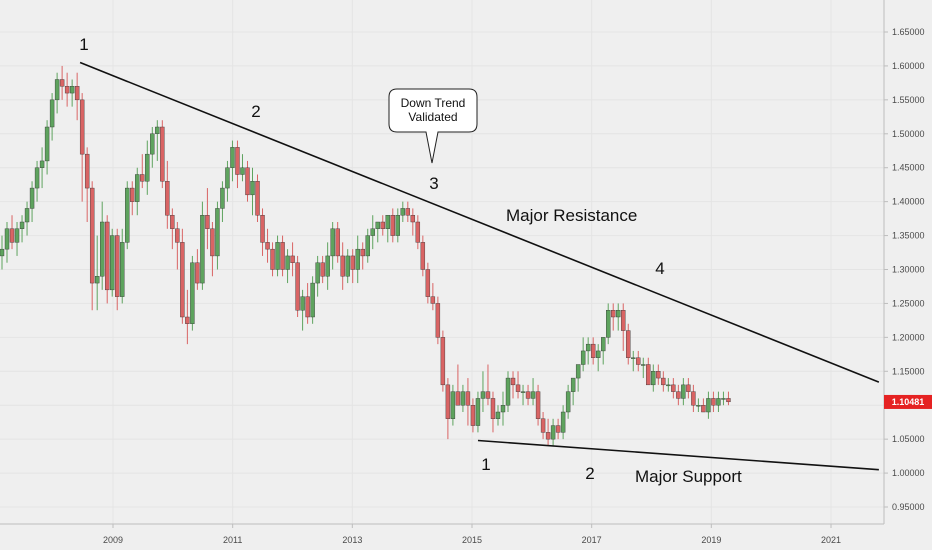 This screenshot has width=932, height=550. I want to click on wave-top-1-label: 1, so click(83, 44).